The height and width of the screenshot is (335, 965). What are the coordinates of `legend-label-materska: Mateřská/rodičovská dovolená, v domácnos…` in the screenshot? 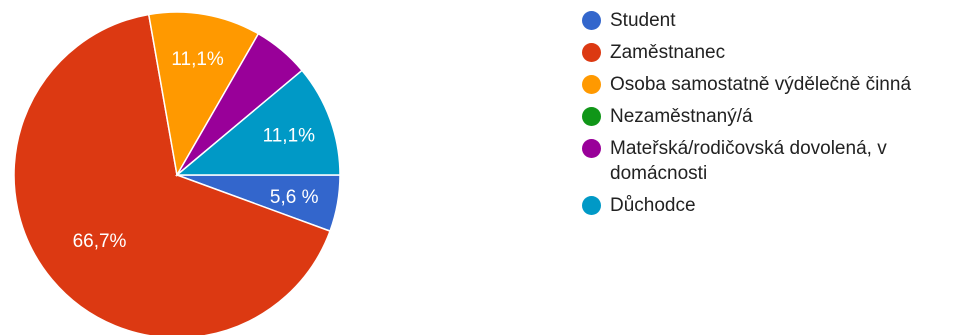 It's located at (748, 161).